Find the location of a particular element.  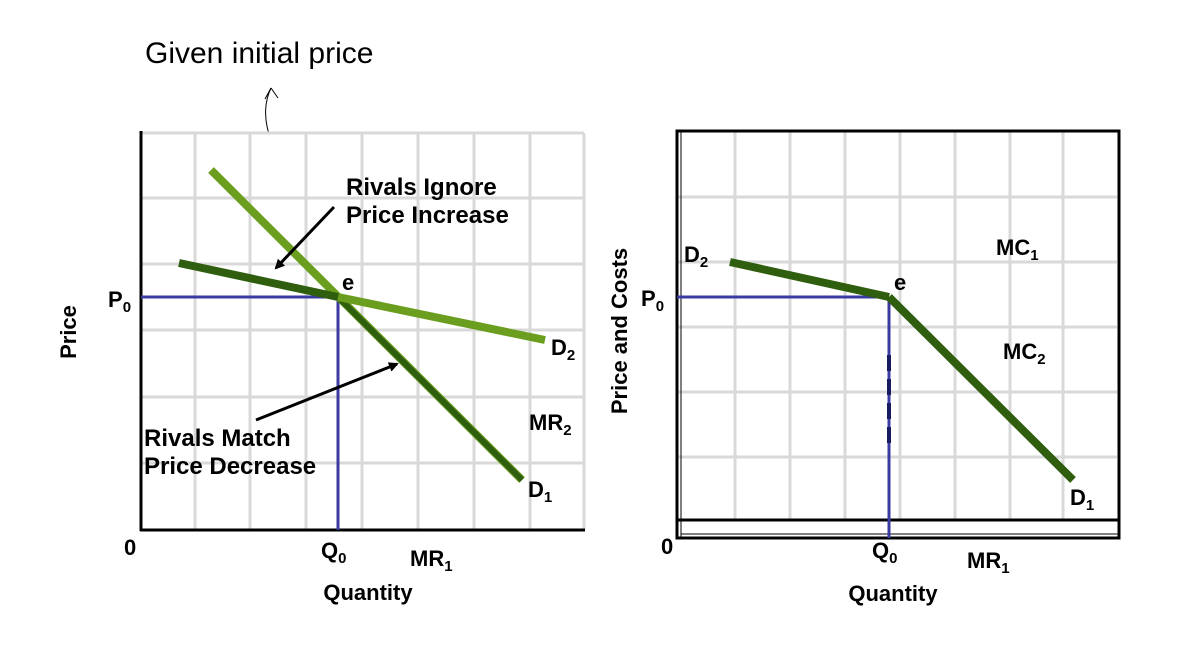

right-q0-main: Q is located at coordinates (880, 550).